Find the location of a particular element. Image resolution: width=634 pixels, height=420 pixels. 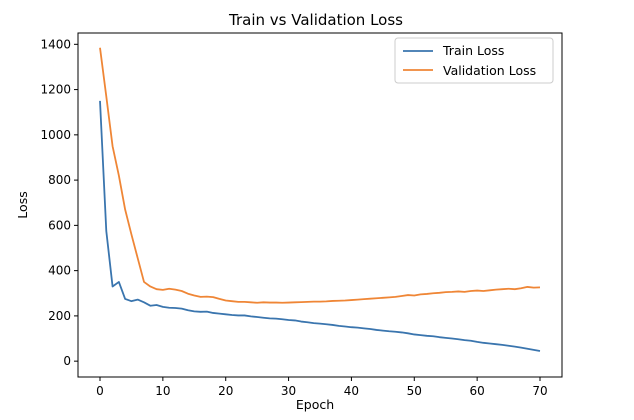

y-tick-label: 200 is located at coordinates (59, 316).